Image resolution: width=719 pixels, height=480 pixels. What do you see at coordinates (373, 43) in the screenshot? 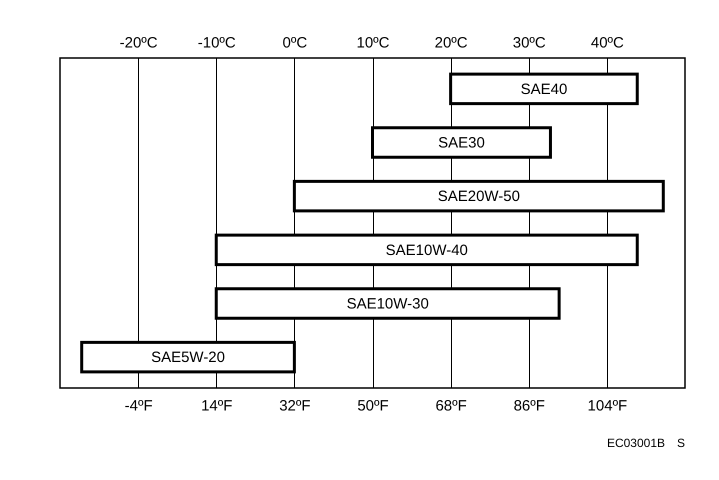
I see `x2-tick-label: 10ºC` at bounding box center [373, 43].